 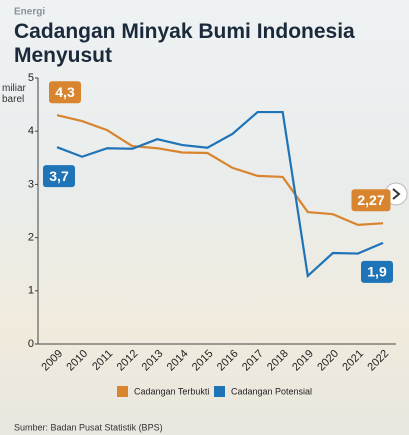 I want to click on y-label-box: miliar barel, so click(x=14, y=94).